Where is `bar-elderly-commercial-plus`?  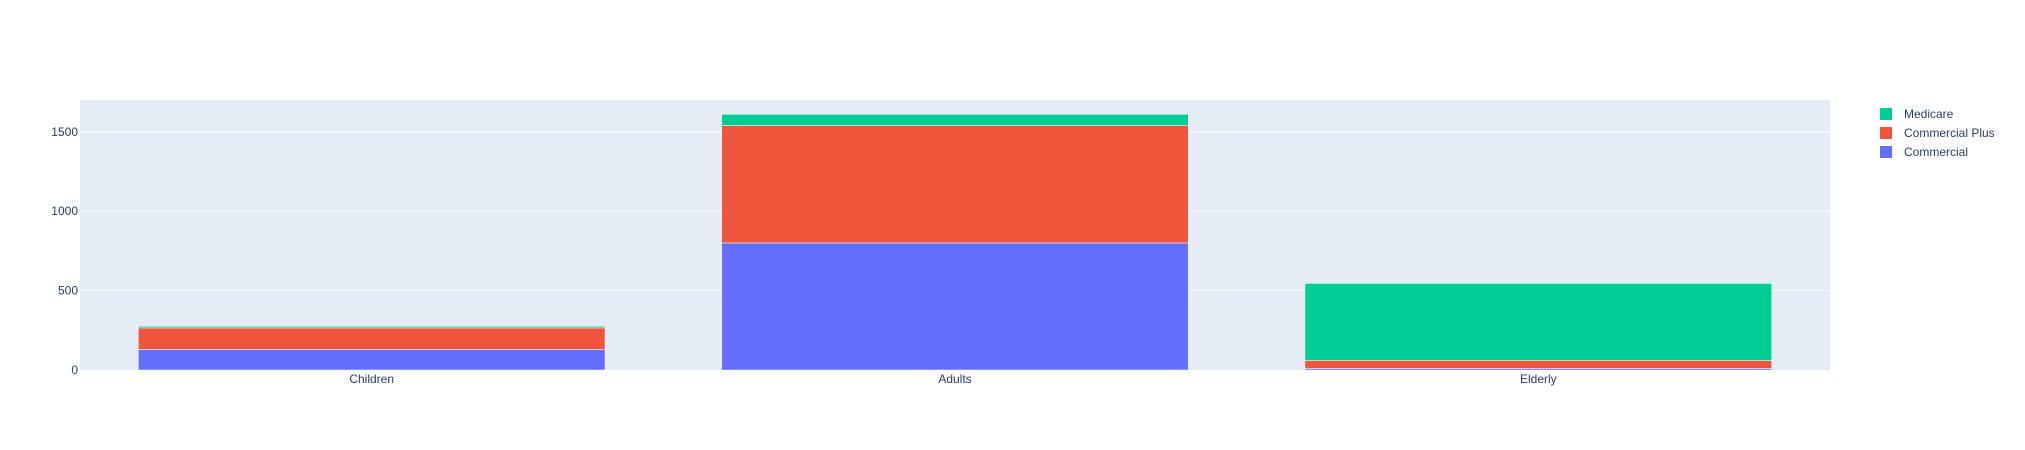
bar-elderly-commercial-plus is located at coordinates (1538, 364).